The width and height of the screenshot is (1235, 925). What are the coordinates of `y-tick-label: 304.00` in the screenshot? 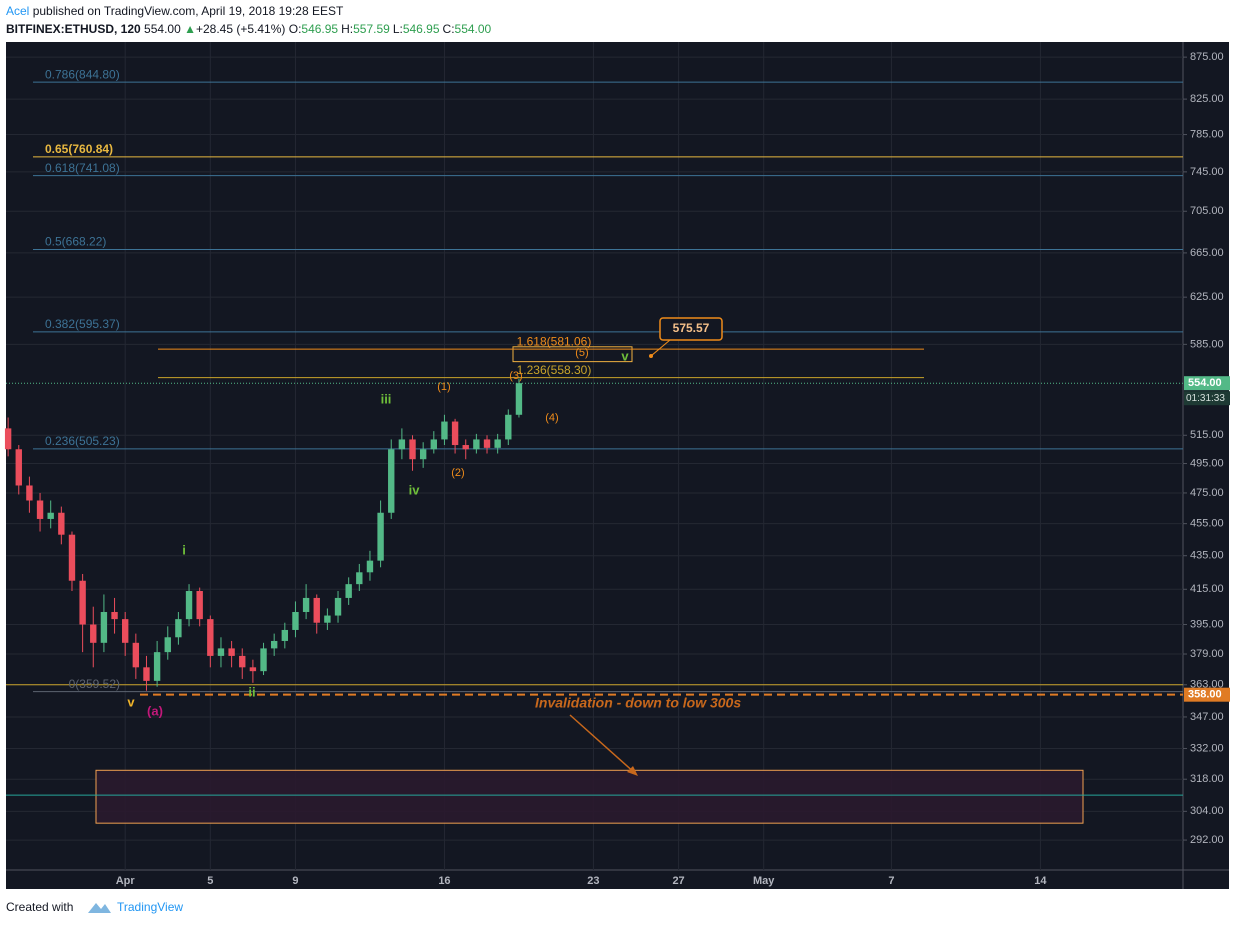 It's located at (1207, 811).